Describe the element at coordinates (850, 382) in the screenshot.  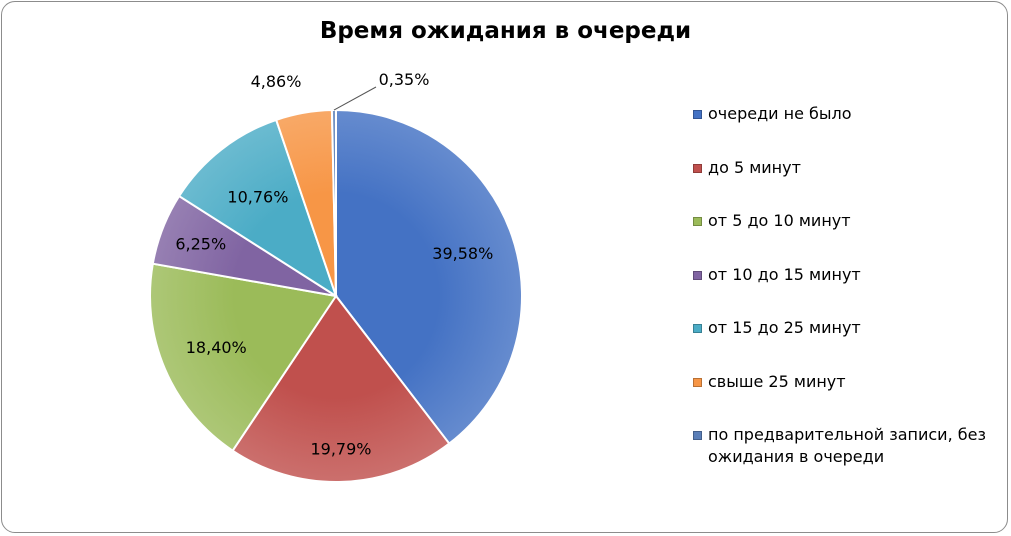
I see `legend-item: свыше 25 минут` at that location.